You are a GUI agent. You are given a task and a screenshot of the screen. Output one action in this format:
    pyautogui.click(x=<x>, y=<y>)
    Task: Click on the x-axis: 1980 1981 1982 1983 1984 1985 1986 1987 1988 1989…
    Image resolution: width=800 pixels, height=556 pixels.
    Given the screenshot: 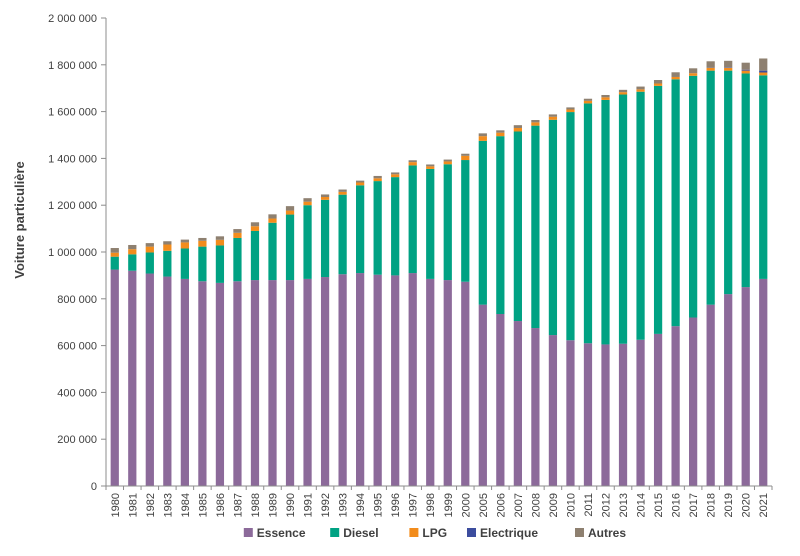 What is the action you would take?
    pyautogui.click(x=439, y=501)
    